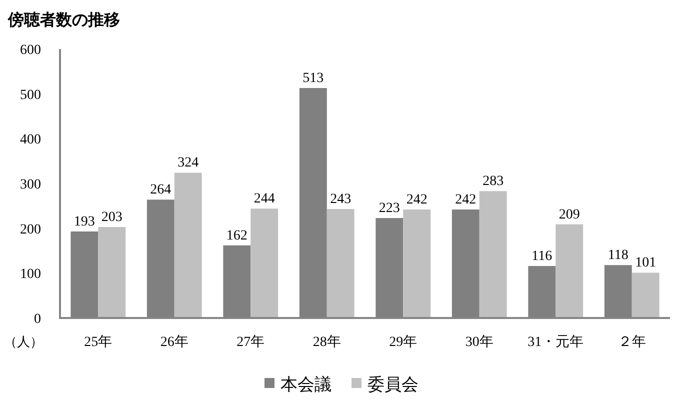 This screenshot has height=409, width=683. Describe the element at coordinates (237, 236) in the screenshot. I see `data-label: 162` at that location.